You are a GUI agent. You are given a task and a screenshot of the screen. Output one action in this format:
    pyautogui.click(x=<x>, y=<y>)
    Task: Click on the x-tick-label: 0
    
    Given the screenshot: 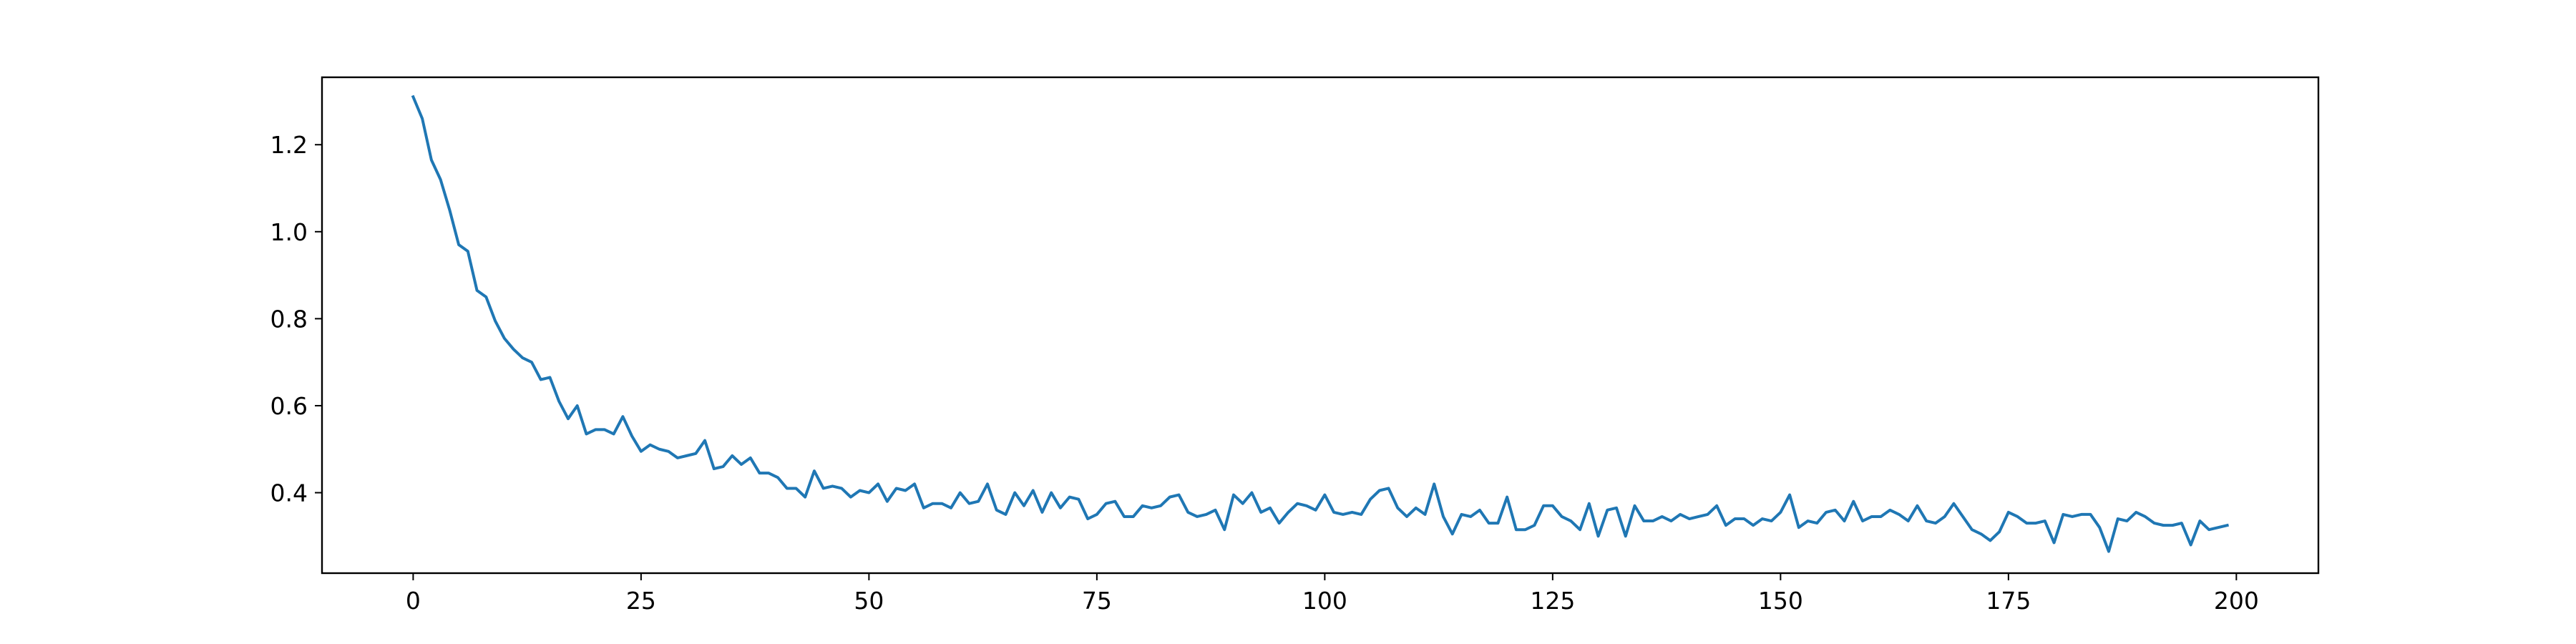 What is the action you would take?
    pyautogui.click(x=413, y=601)
    